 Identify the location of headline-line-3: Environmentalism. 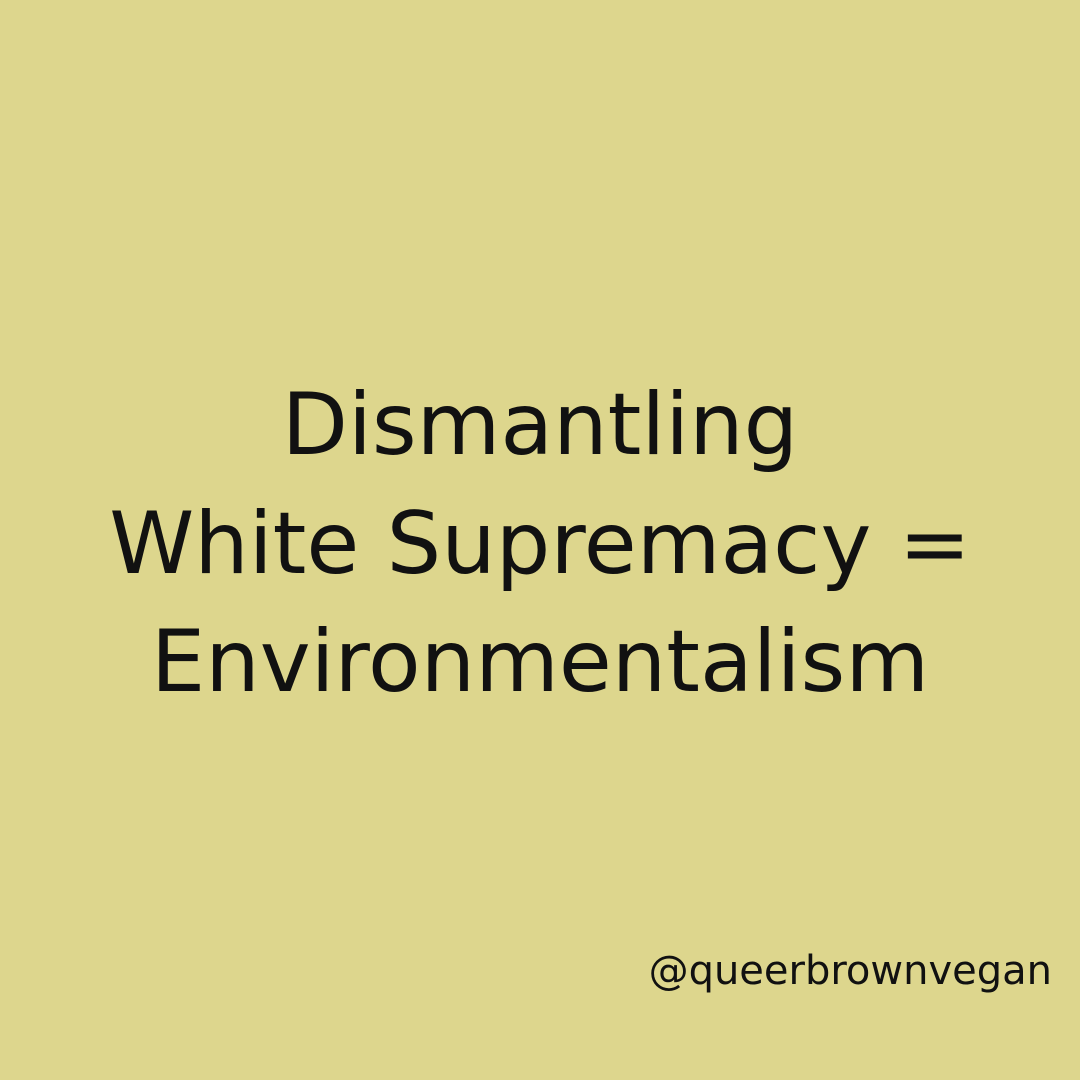
(540, 662).